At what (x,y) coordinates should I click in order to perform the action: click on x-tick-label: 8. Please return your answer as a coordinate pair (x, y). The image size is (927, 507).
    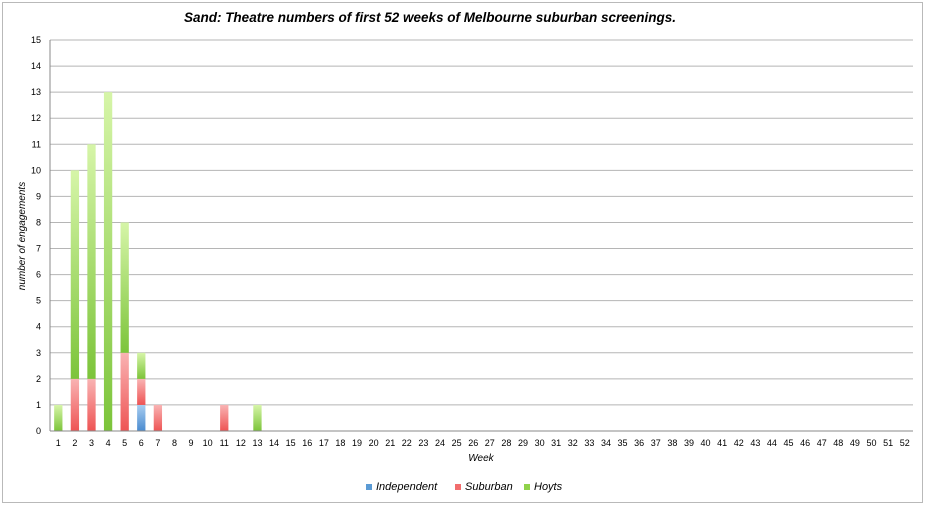
    Looking at the image, I should click on (174, 443).